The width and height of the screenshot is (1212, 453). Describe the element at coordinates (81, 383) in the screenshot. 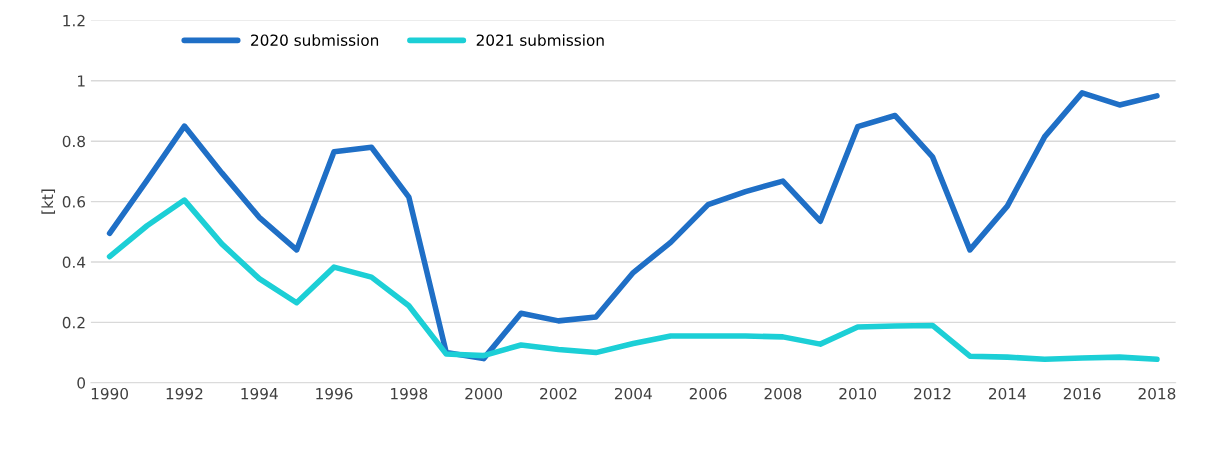

I see `y-tick-label: 0` at that location.